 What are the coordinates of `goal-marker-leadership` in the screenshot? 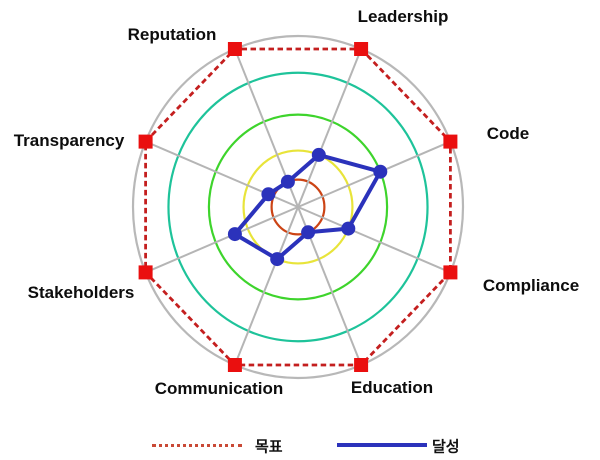 It's located at (361, 49).